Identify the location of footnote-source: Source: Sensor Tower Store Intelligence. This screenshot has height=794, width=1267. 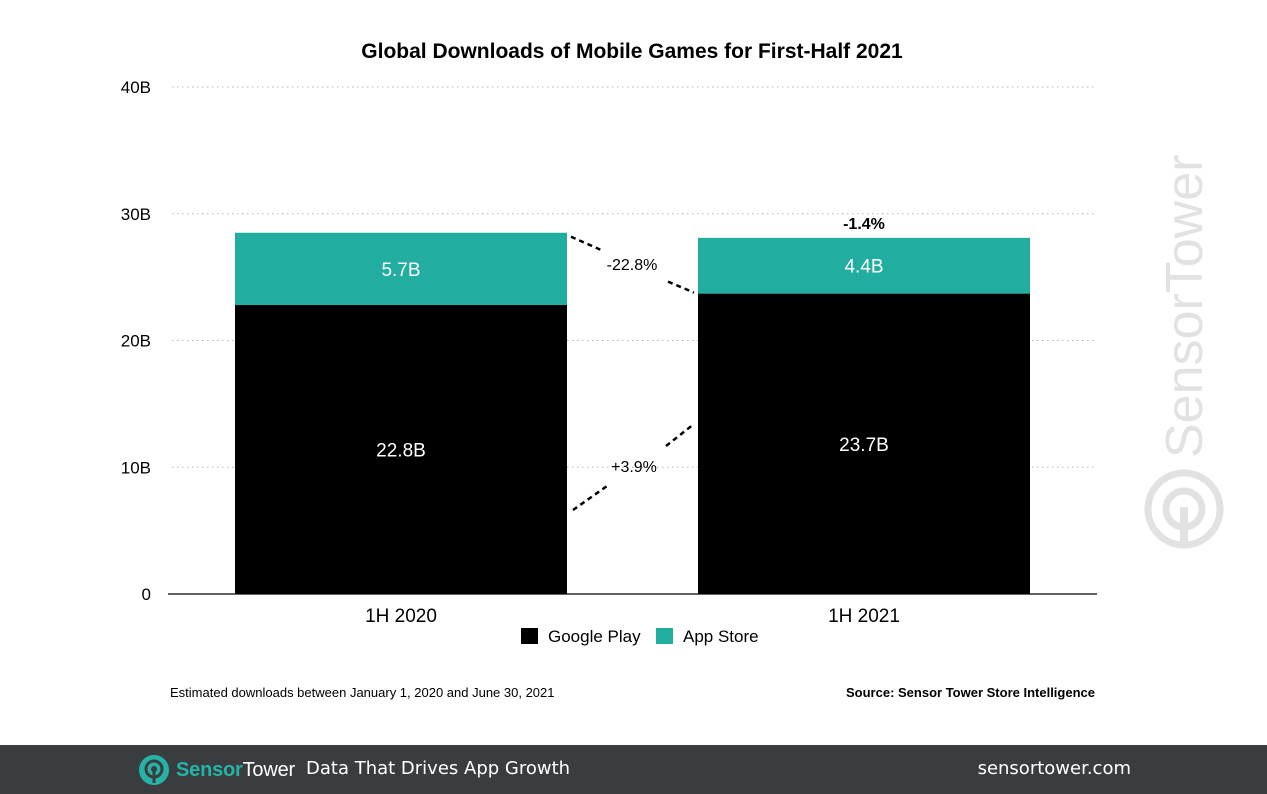
(970, 692).